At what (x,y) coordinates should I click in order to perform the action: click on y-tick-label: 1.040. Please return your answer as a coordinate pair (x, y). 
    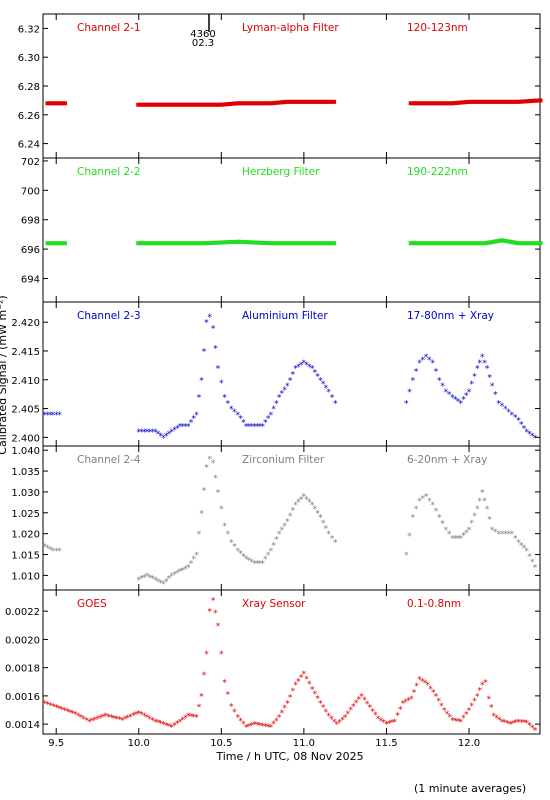
    Looking at the image, I should click on (25, 451).